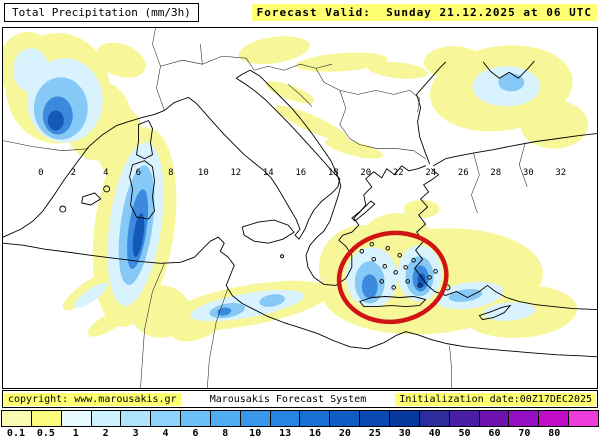  What do you see at coordinates (282, 256) in the screenshot?
I see `island-malta` at bounding box center [282, 256].